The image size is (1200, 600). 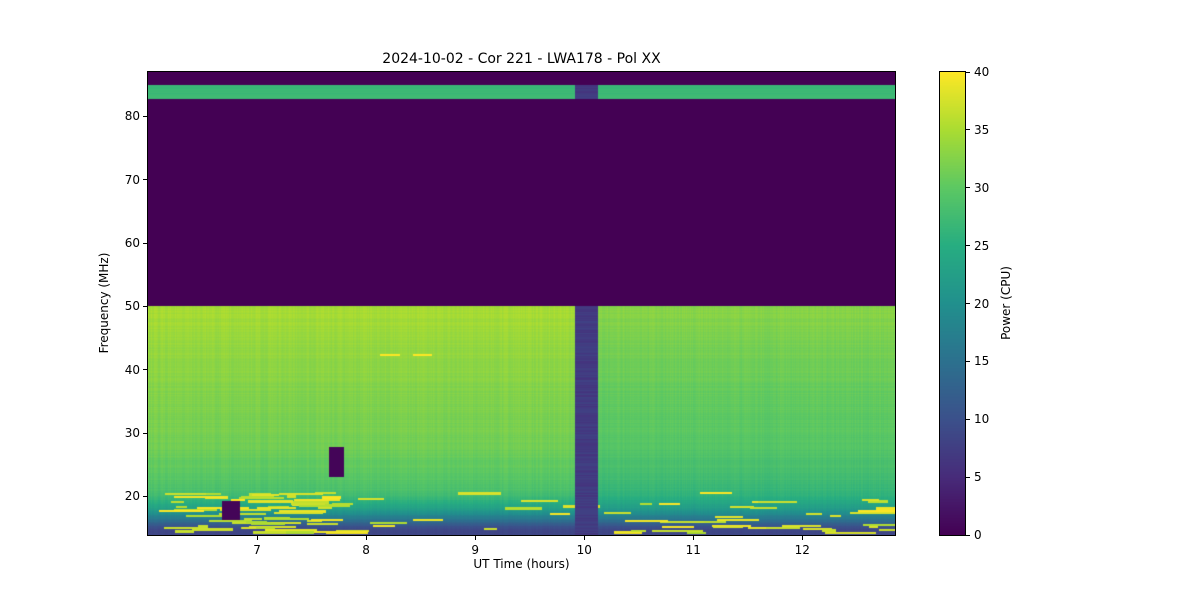 I want to click on colorbar-tick-label: 35, so click(x=982, y=129).